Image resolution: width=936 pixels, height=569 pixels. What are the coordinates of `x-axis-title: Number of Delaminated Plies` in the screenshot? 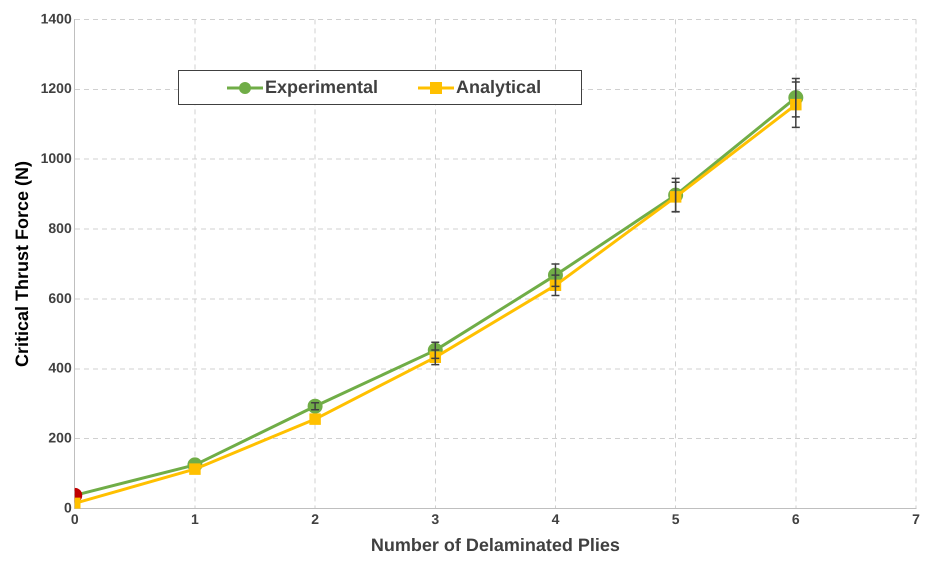 It's located at (495, 545).